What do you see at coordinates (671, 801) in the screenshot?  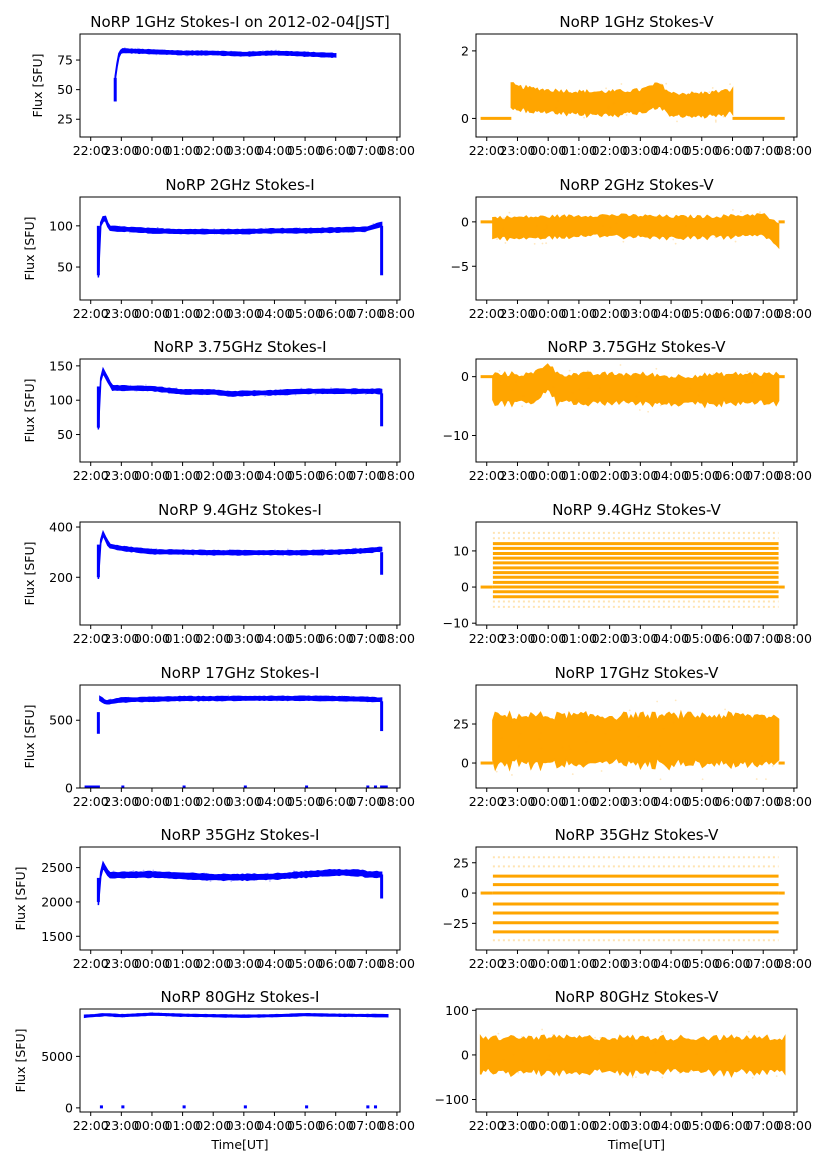 I see `x-tick-label: 04:00` at bounding box center [671, 801].